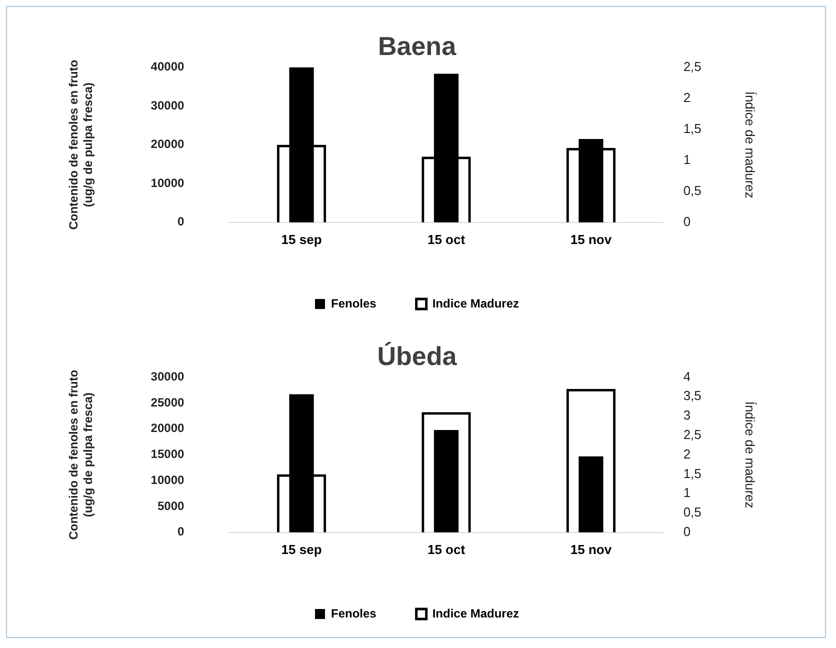 The width and height of the screenshot is (836, 648). Describe the element at coordinates (167, 402) in the screenshot. I see `y-tick-label: 25000` at that location.